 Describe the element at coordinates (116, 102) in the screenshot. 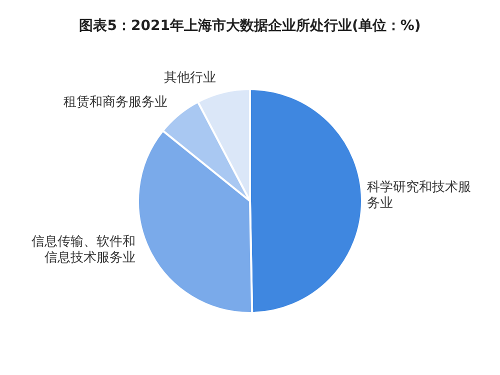

I see `slice-label: 租赁和商务服务业` at that location.